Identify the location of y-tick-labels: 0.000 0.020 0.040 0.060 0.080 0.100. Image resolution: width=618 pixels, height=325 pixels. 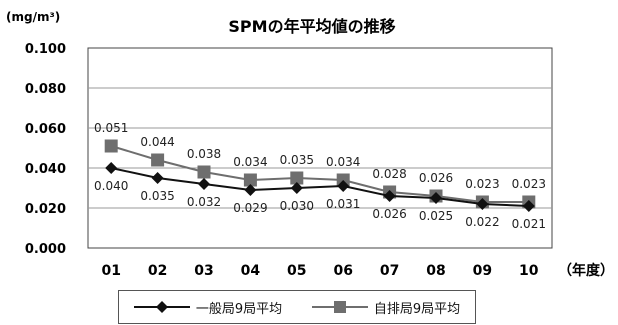
(45, 149).